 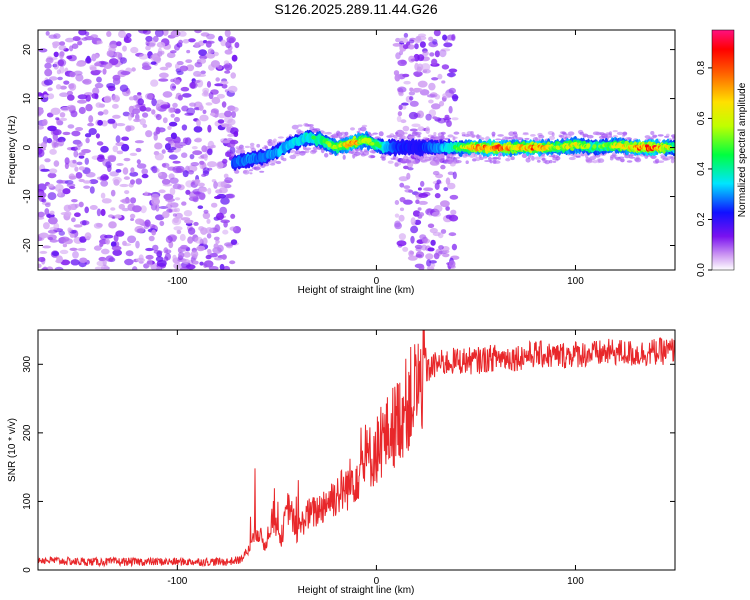 I want to click on x-tick-label: -100, so click(x=177, y=281).